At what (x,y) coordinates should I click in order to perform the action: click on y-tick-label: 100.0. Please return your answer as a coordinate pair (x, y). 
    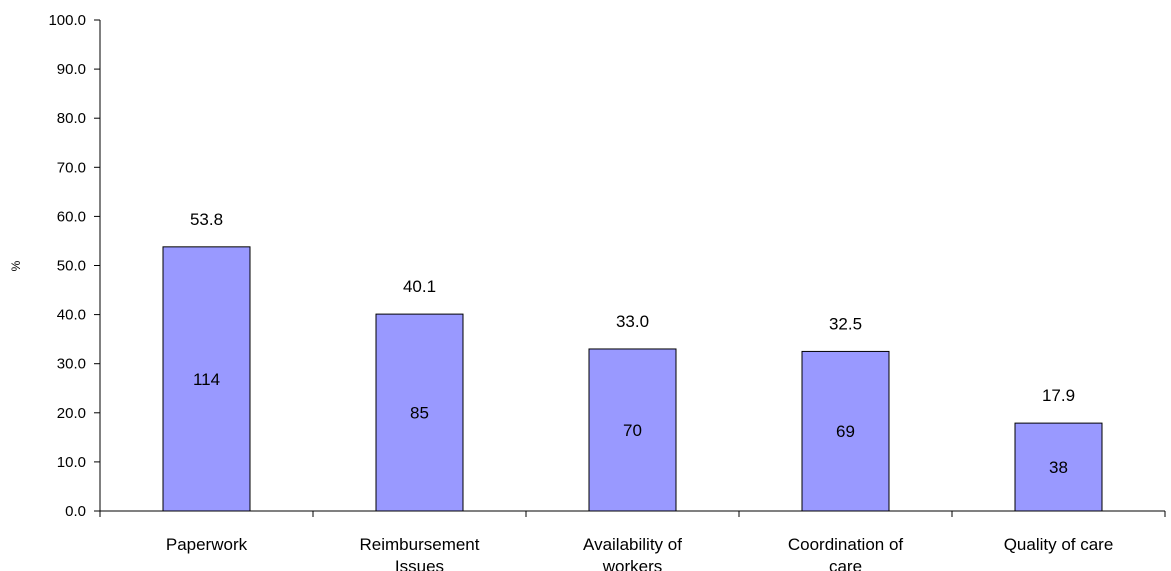
    Looking at the image, I should click on (67, 20).